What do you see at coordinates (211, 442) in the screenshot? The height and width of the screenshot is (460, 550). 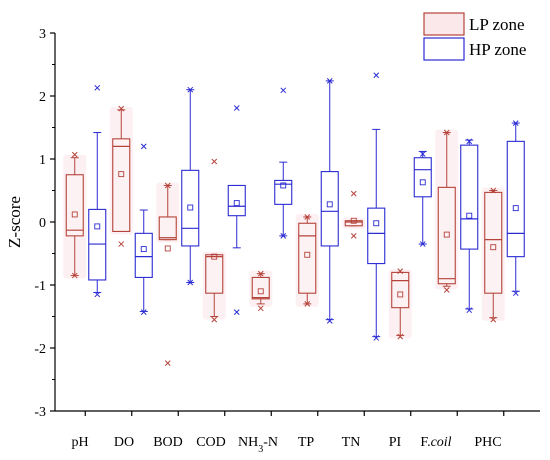 I see `x-tick-label: COD` at bounding box center [211, 442].